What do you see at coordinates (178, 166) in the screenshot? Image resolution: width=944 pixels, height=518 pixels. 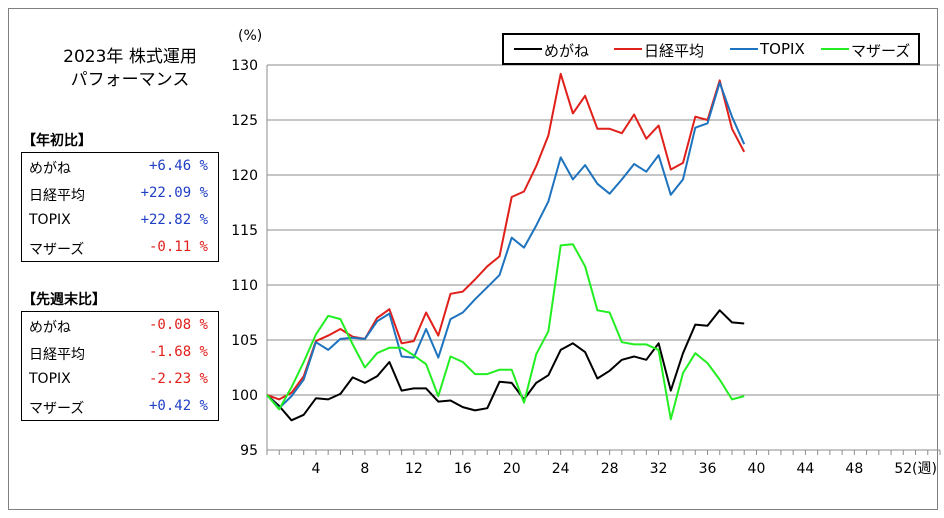 I see `ytd-stat-value: +6.46 %` at bounding box center [178, 166].